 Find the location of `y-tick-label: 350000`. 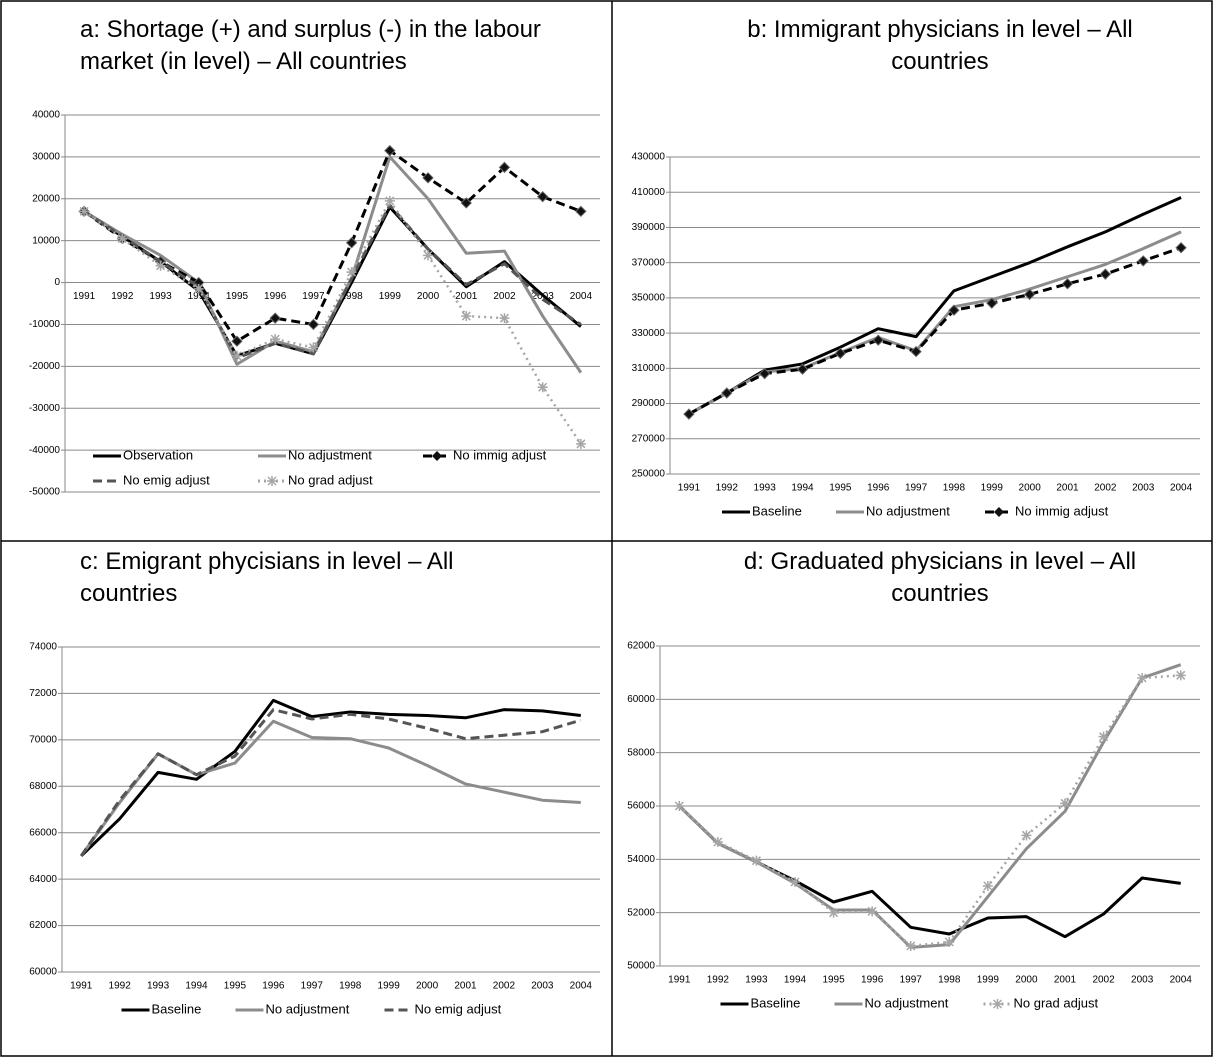

y-tick-label: 350000 is located at coordinates (649, 298).